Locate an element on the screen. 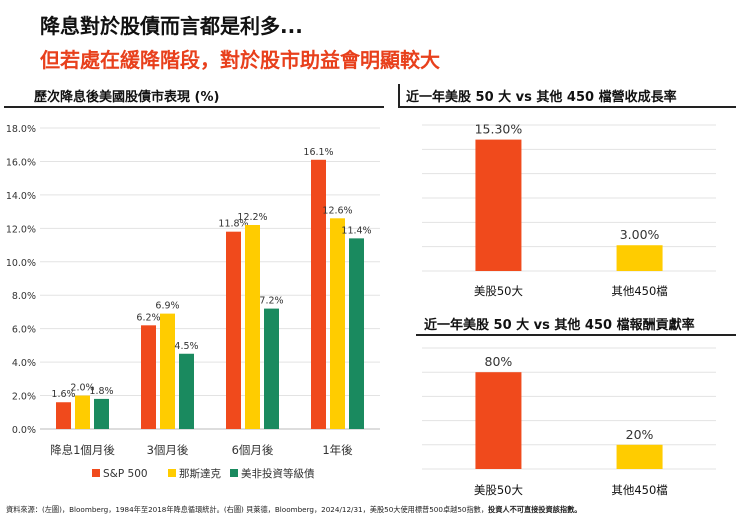  revenue-chart-category-label: 美股50大 is located at coordinates (499, 291).